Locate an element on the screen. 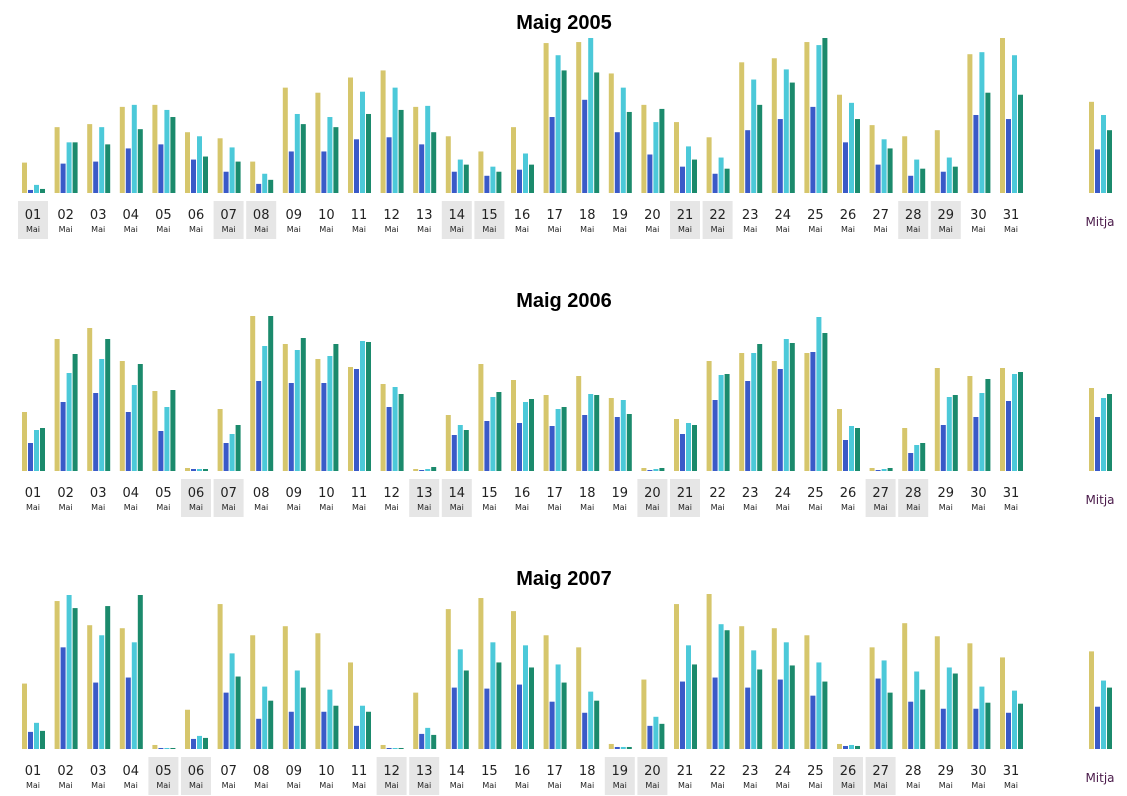  x-tick-label: 10 is located at coordinates (326, 215).